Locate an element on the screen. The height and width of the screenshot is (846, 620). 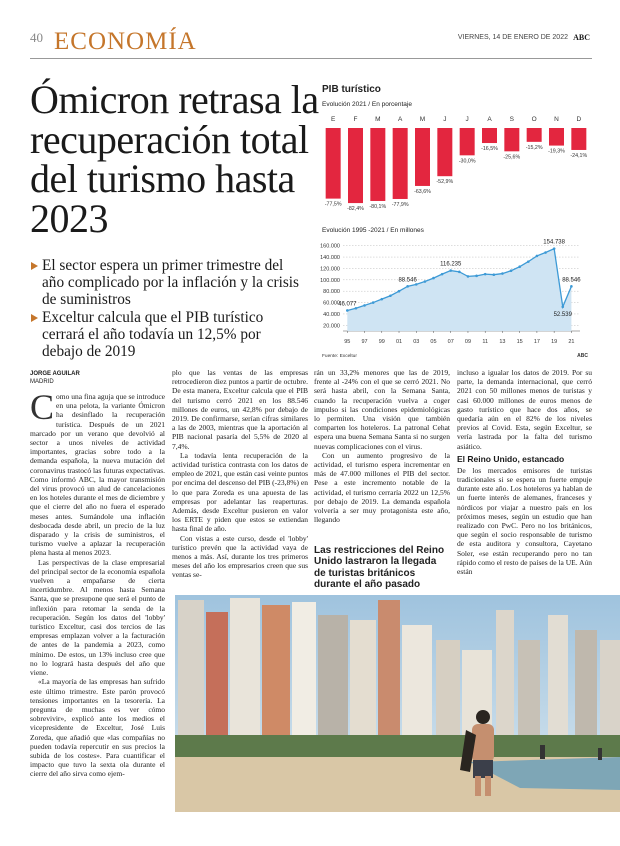
x-tick-label: J is located at coordinates (444, 119).